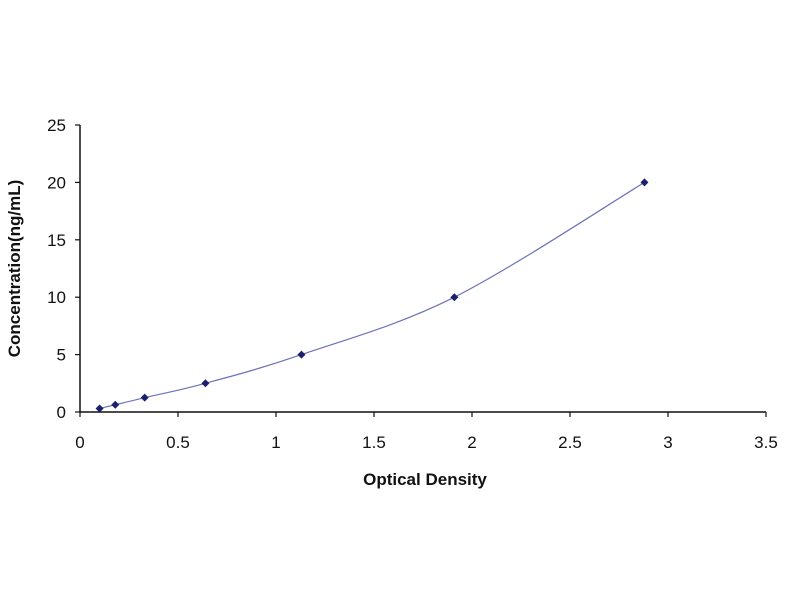 This screenshot has width=800, height=600. I want to click on y-tick-label: 25, so click(56, 125).